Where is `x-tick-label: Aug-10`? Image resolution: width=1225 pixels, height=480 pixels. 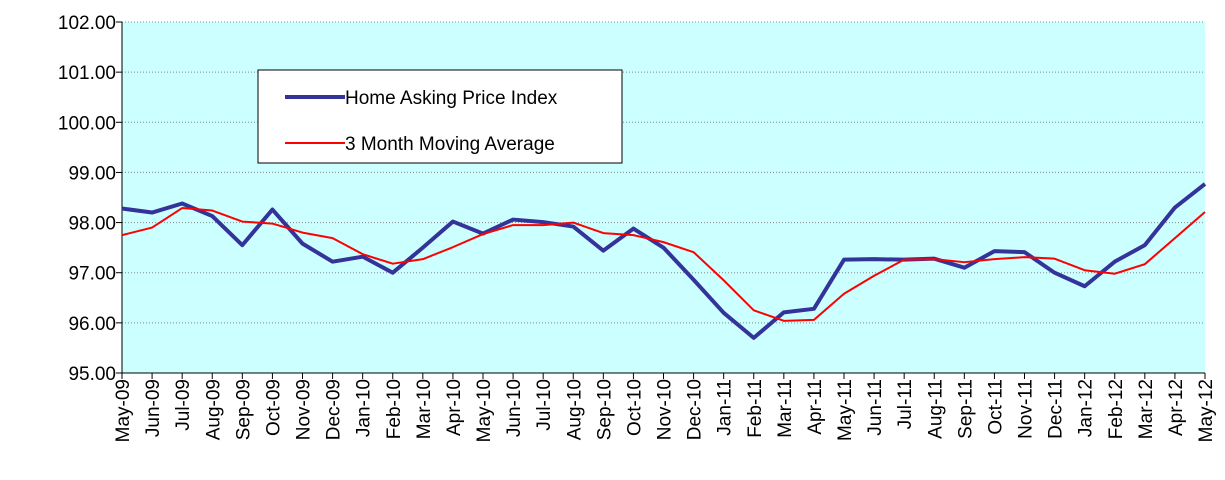 x-tick-label: Aug-10 is located at coordinates (574, 409).